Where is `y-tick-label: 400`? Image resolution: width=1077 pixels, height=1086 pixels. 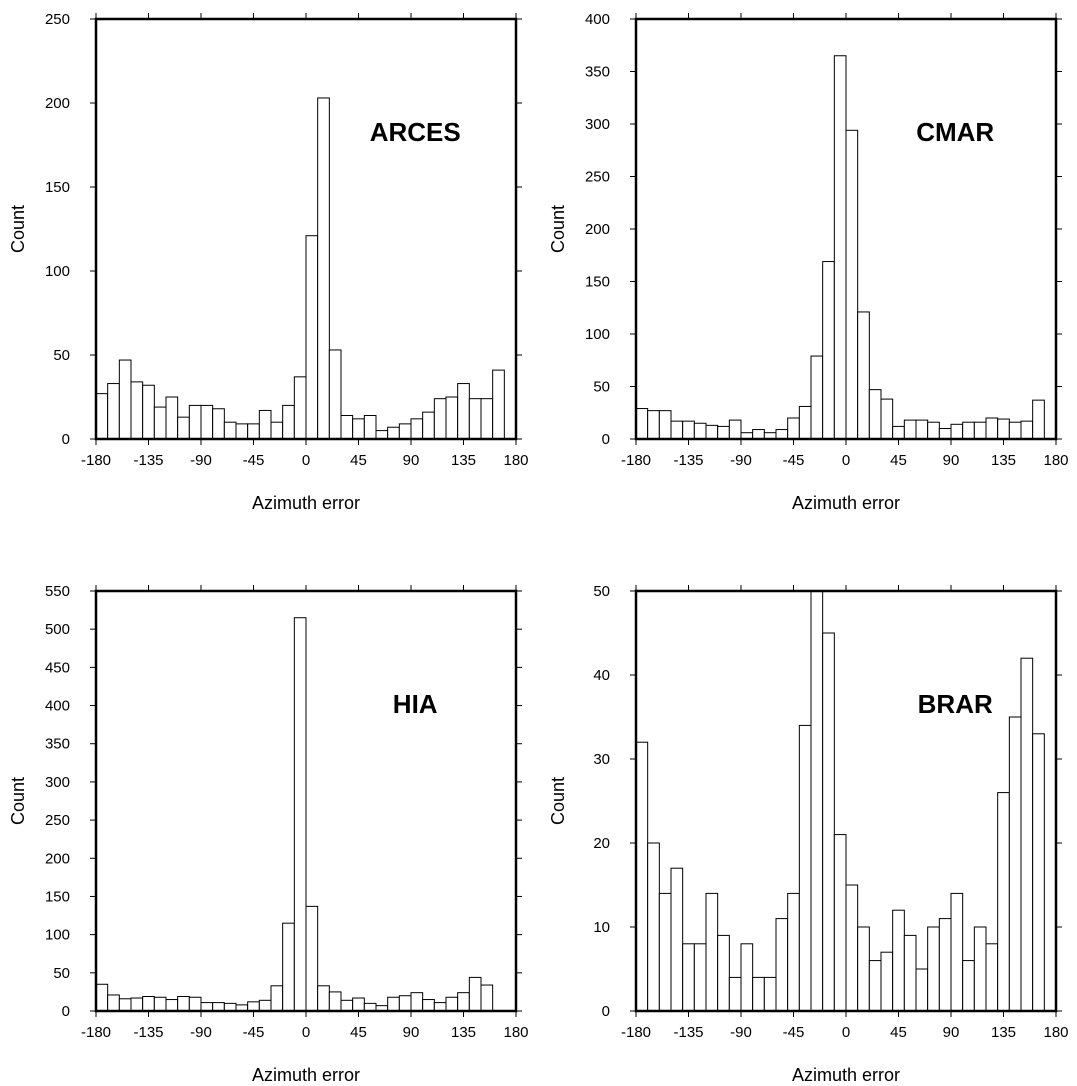 y-tick-label: 400 is located at coordinates (57, 706).